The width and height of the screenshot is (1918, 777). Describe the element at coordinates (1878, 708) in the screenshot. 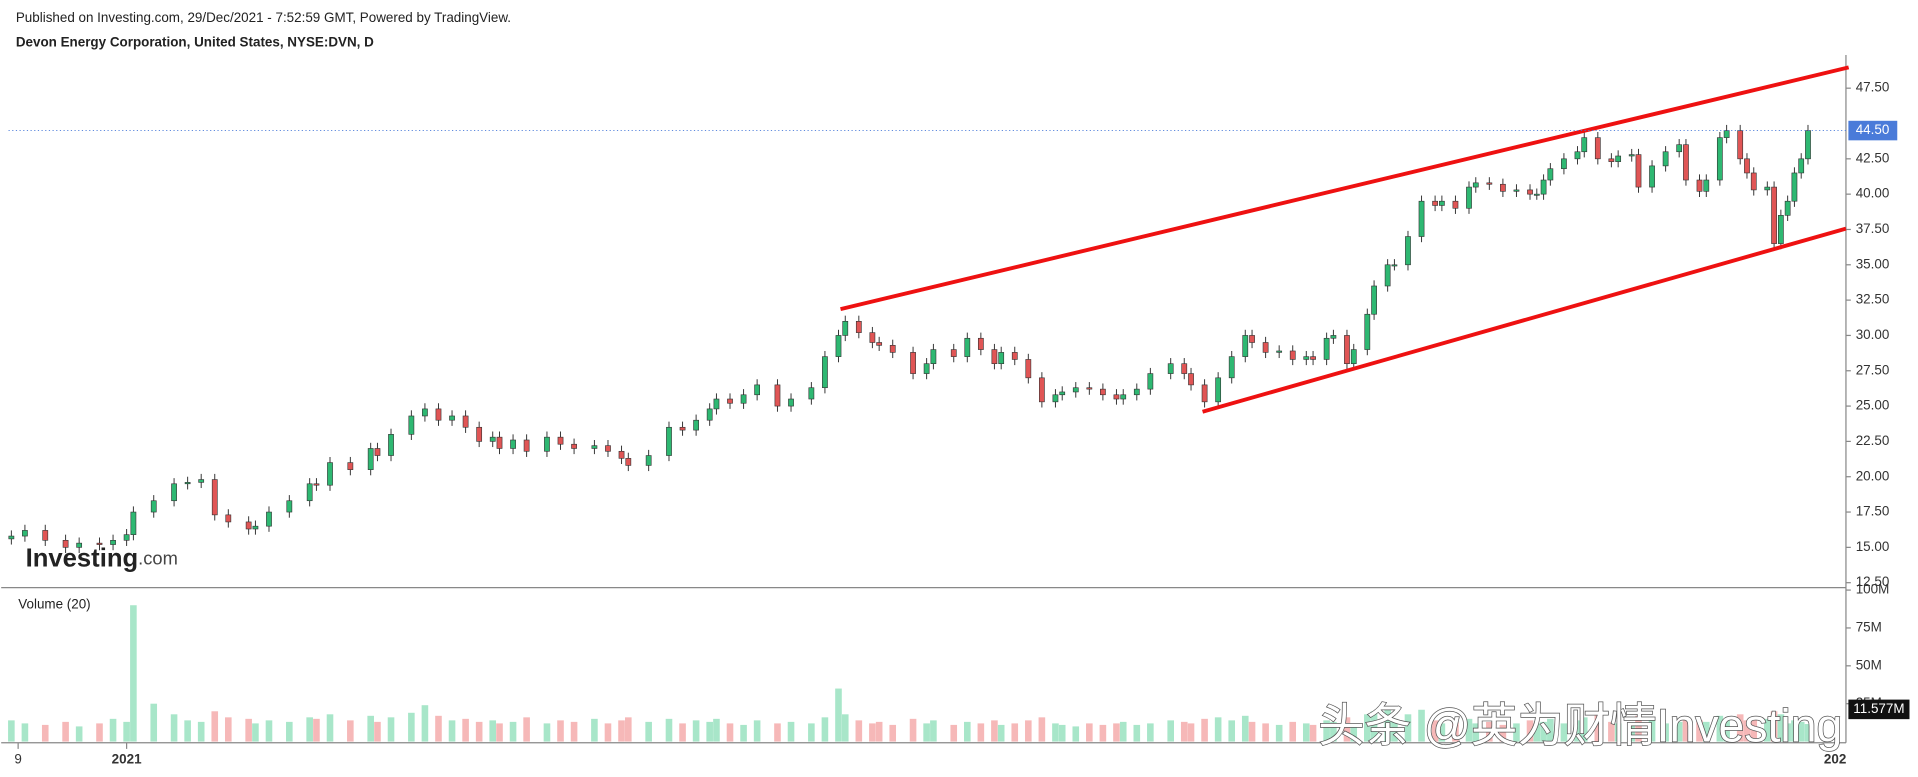

I see `last-volume-label: 11.577M` at that location.